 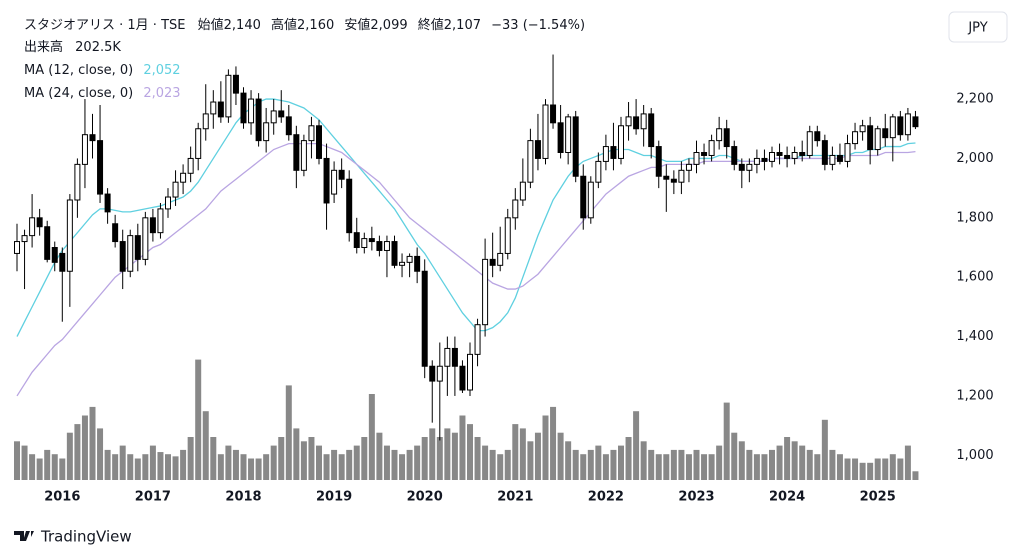 I want to click on y-tick-label: 1,000, so click(x=974, y=455).